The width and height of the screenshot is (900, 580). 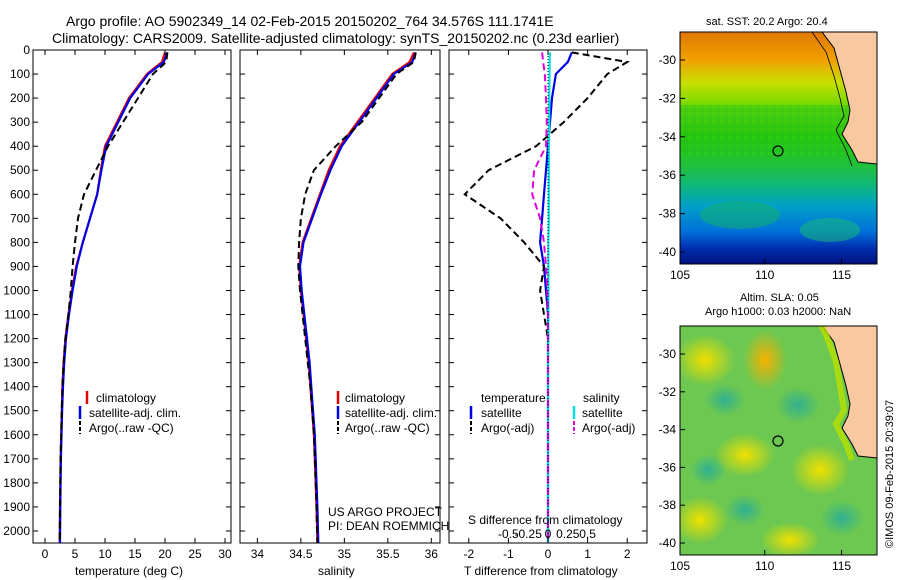 I want to click on x-tick-label: 5, so click(x=75, y=554).